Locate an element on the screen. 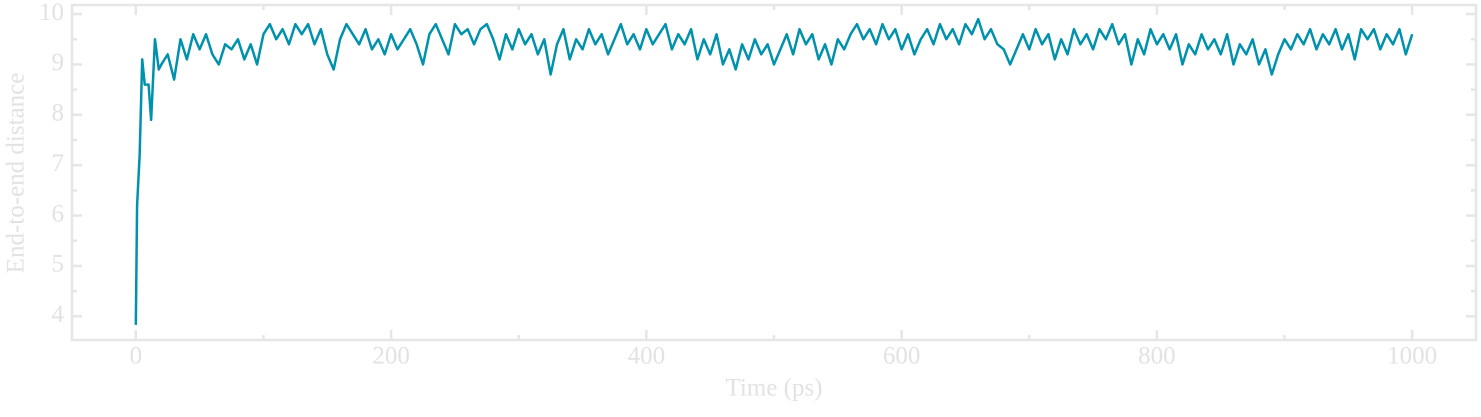 Image resolution: width=1481 pixels, height=417 pixels. y-tick-label: 10 is located at coordinates (51, 13).